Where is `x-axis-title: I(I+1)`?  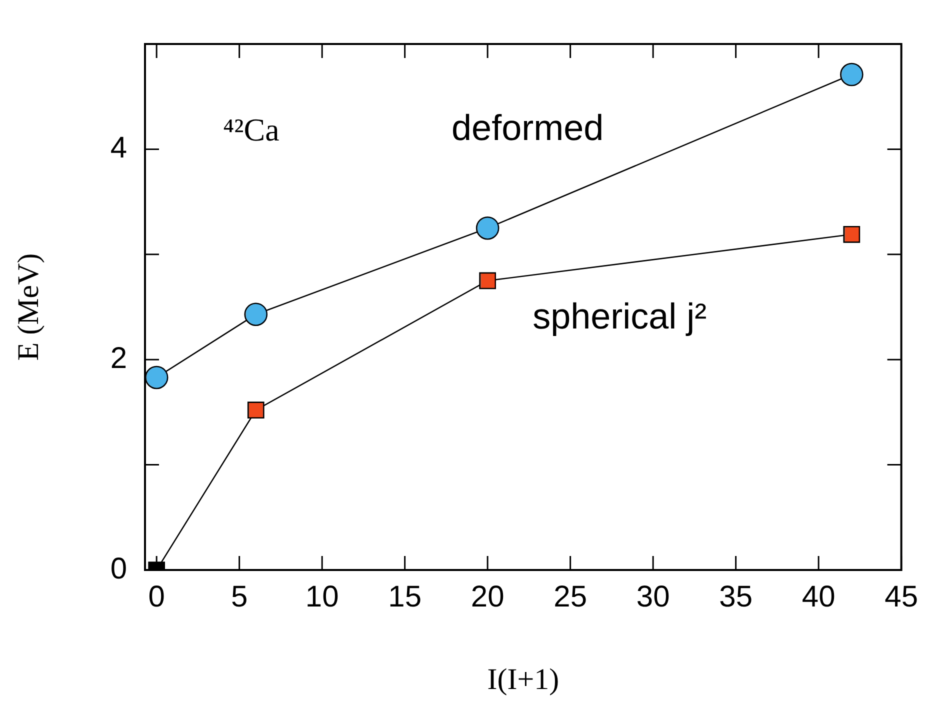
x-axis-title: I(I+1) is located at coordinates (523, 679).